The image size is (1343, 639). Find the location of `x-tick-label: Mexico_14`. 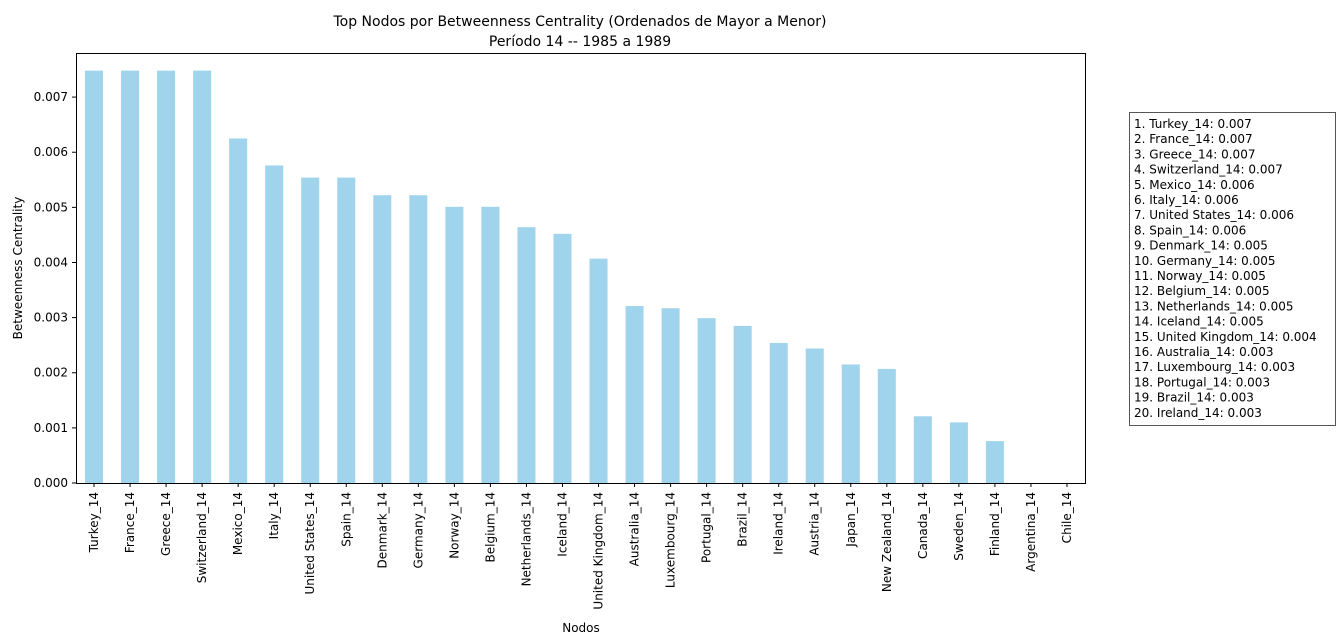

x-tick-label: Mexico_14 is located at coordinates (238, 523).